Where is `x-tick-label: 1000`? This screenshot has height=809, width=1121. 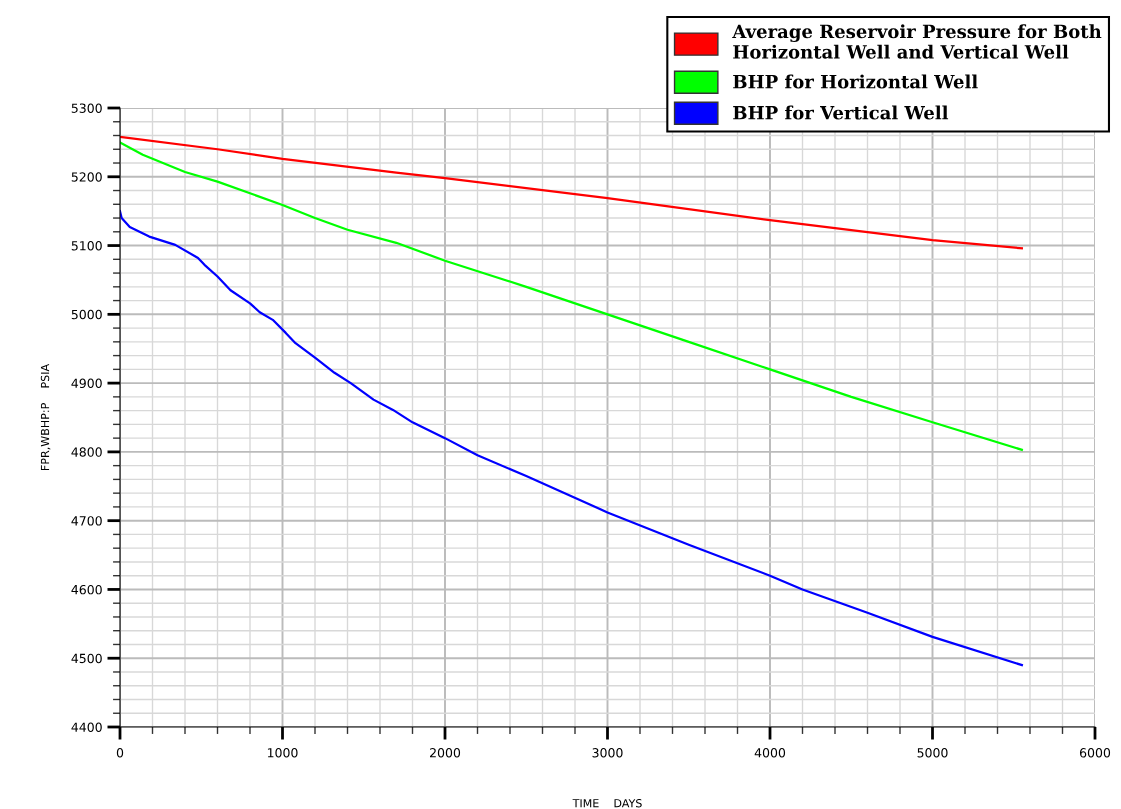 x-tick-label: 1000 is located at coordinates (282, 753).